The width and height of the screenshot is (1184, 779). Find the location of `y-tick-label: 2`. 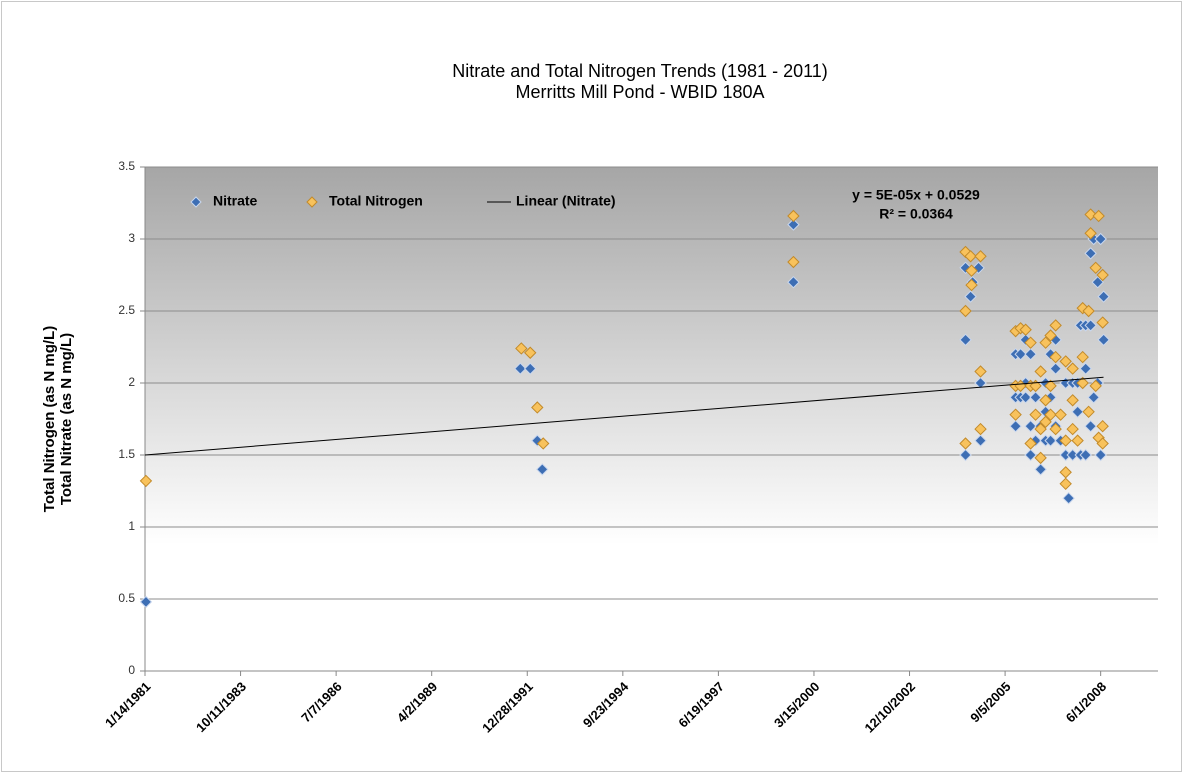

y-tick-label: 2 is located at coordinates (131, 382).